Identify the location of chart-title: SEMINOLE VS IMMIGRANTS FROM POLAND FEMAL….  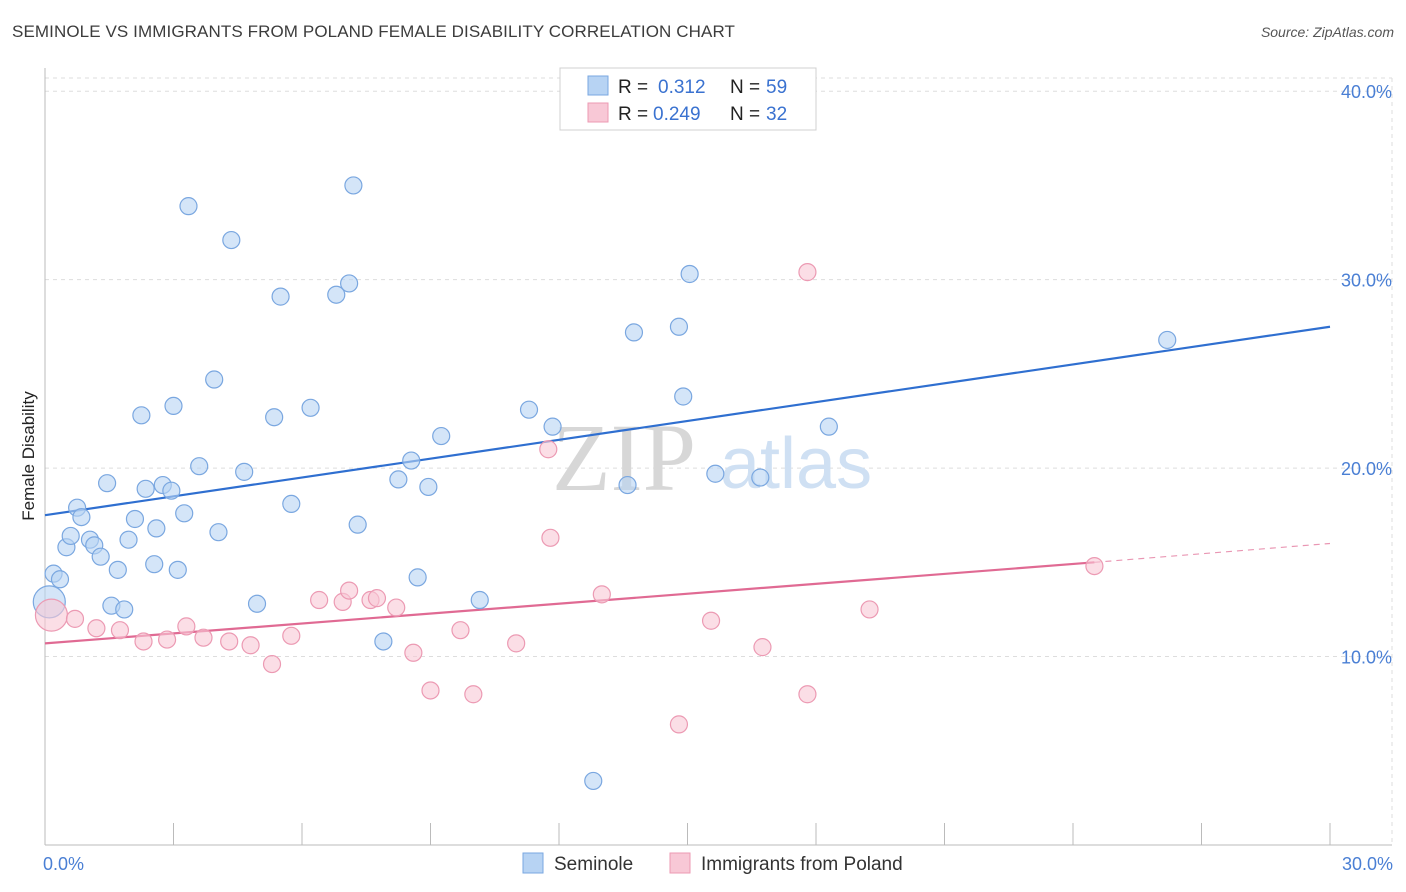
(374, 31).